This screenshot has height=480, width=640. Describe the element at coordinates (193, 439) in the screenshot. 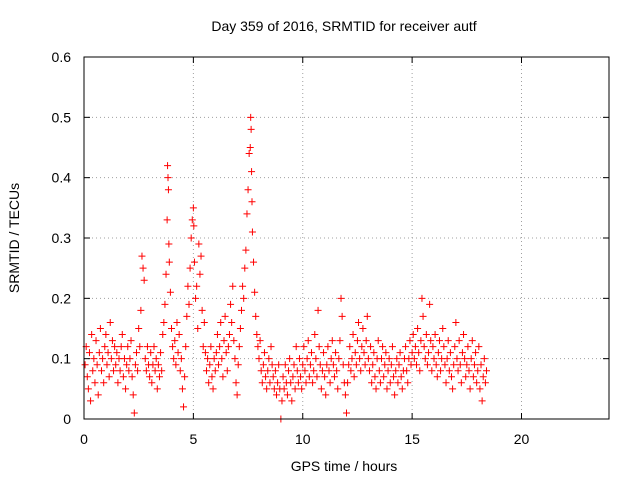

I see `x-tick-label: 5` at that location.